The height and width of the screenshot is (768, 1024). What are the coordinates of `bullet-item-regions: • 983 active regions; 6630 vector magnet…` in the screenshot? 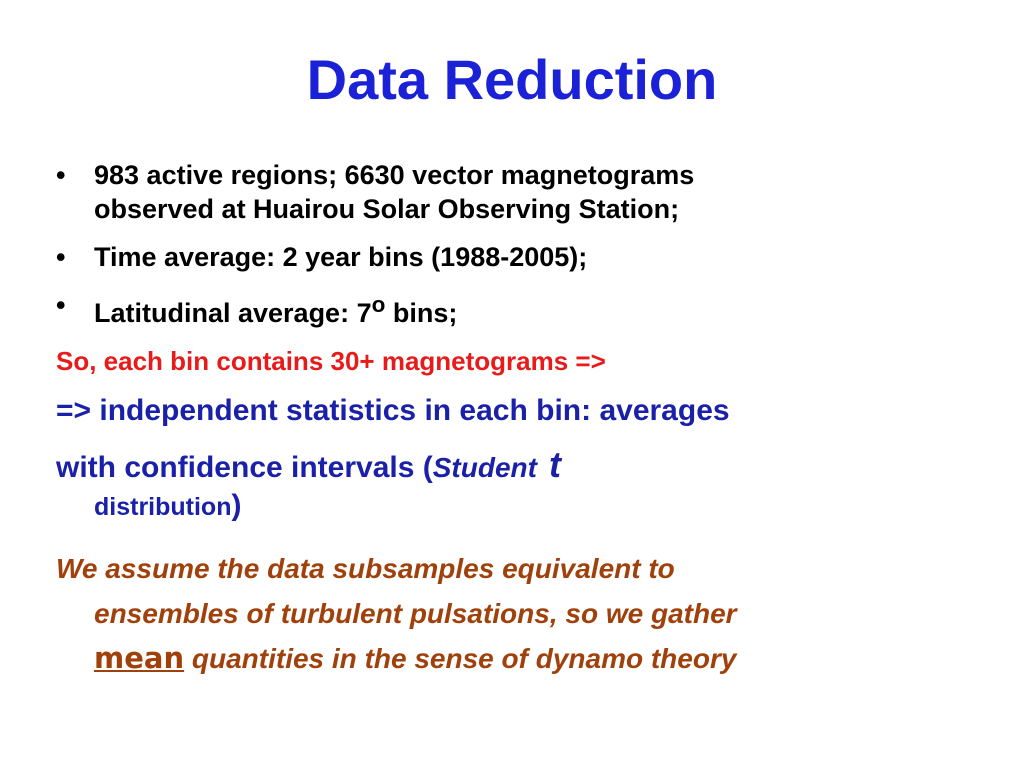 It's located at (521, 192).